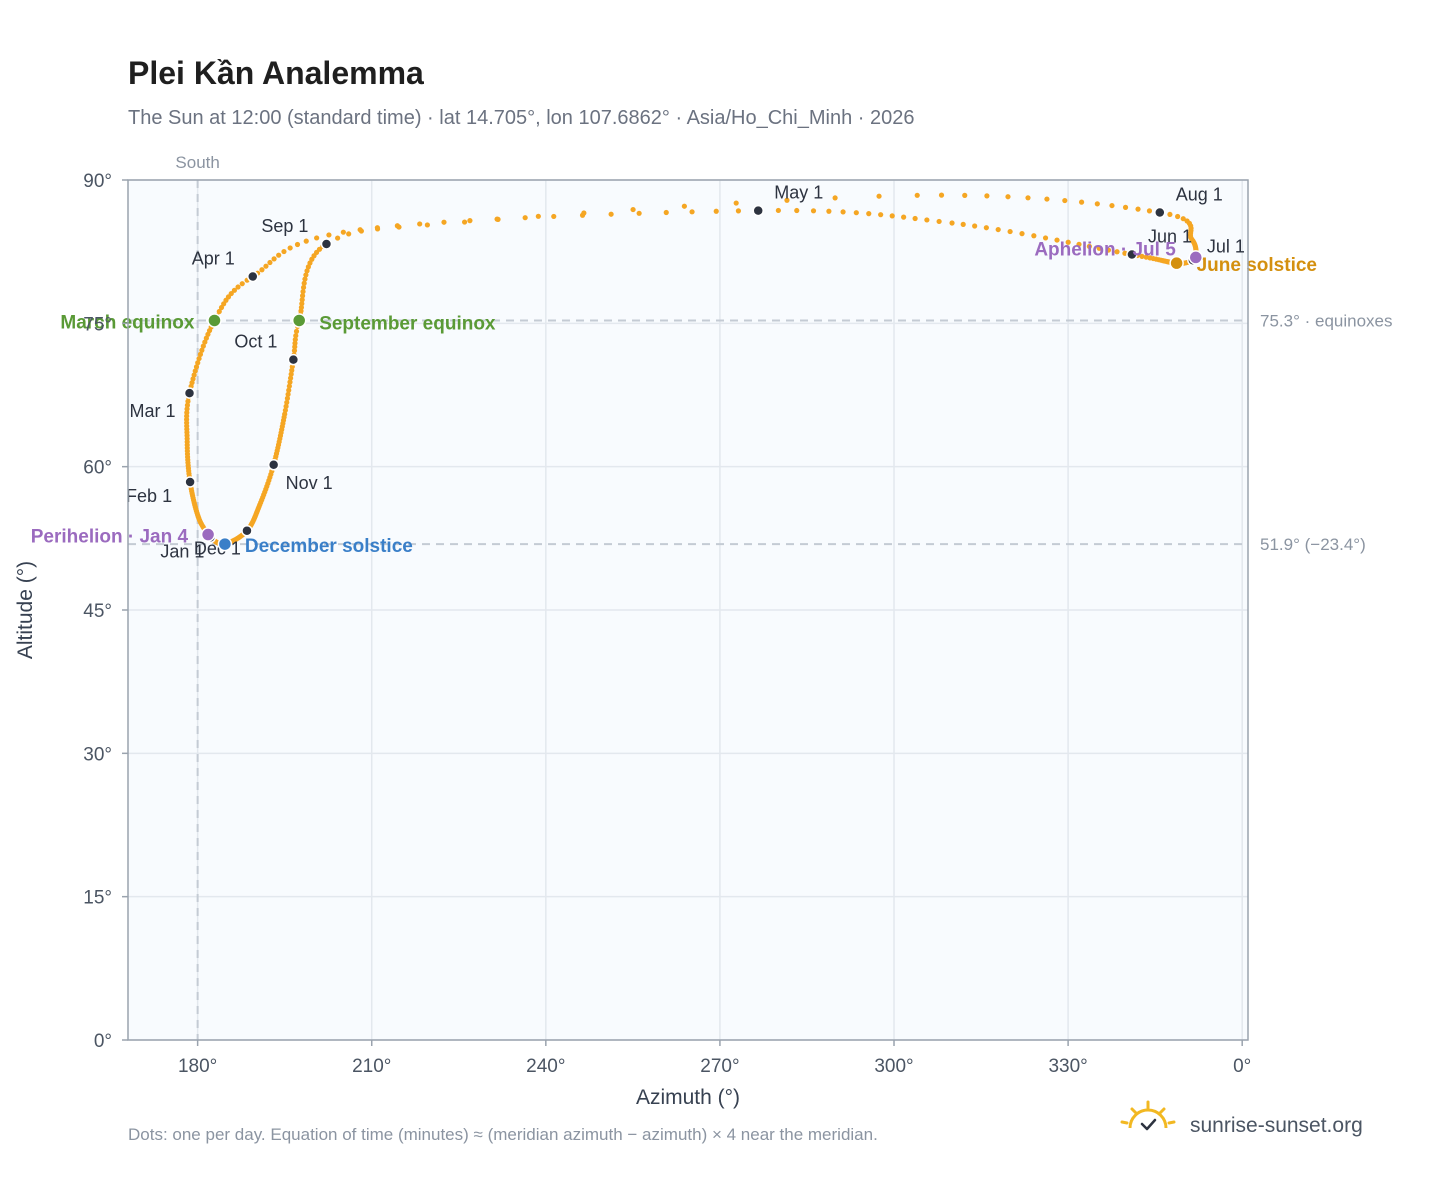 The width and height of the screenshot is (1448, 1188). What do you see at coordinates (1067, 1066) in the screenshot?
I see `x-tick-label: 330°` at bounding box center [1067, 1066].